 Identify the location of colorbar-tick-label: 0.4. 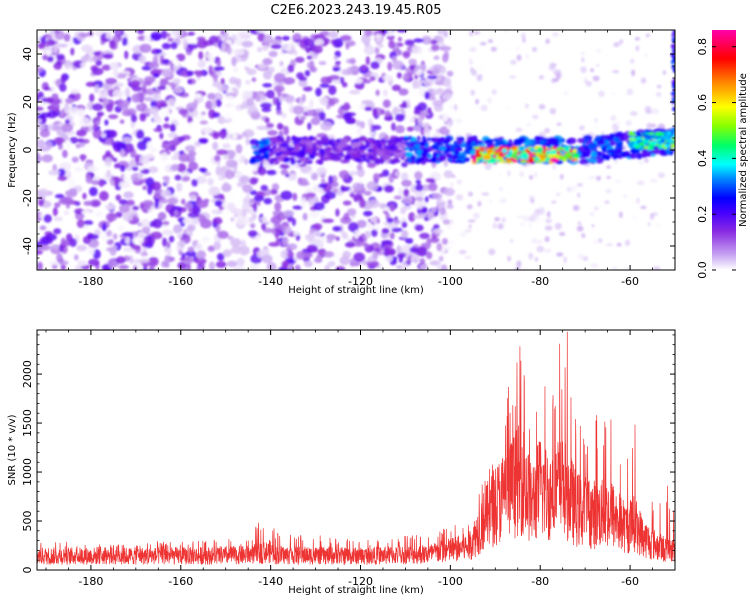
(702, 159).